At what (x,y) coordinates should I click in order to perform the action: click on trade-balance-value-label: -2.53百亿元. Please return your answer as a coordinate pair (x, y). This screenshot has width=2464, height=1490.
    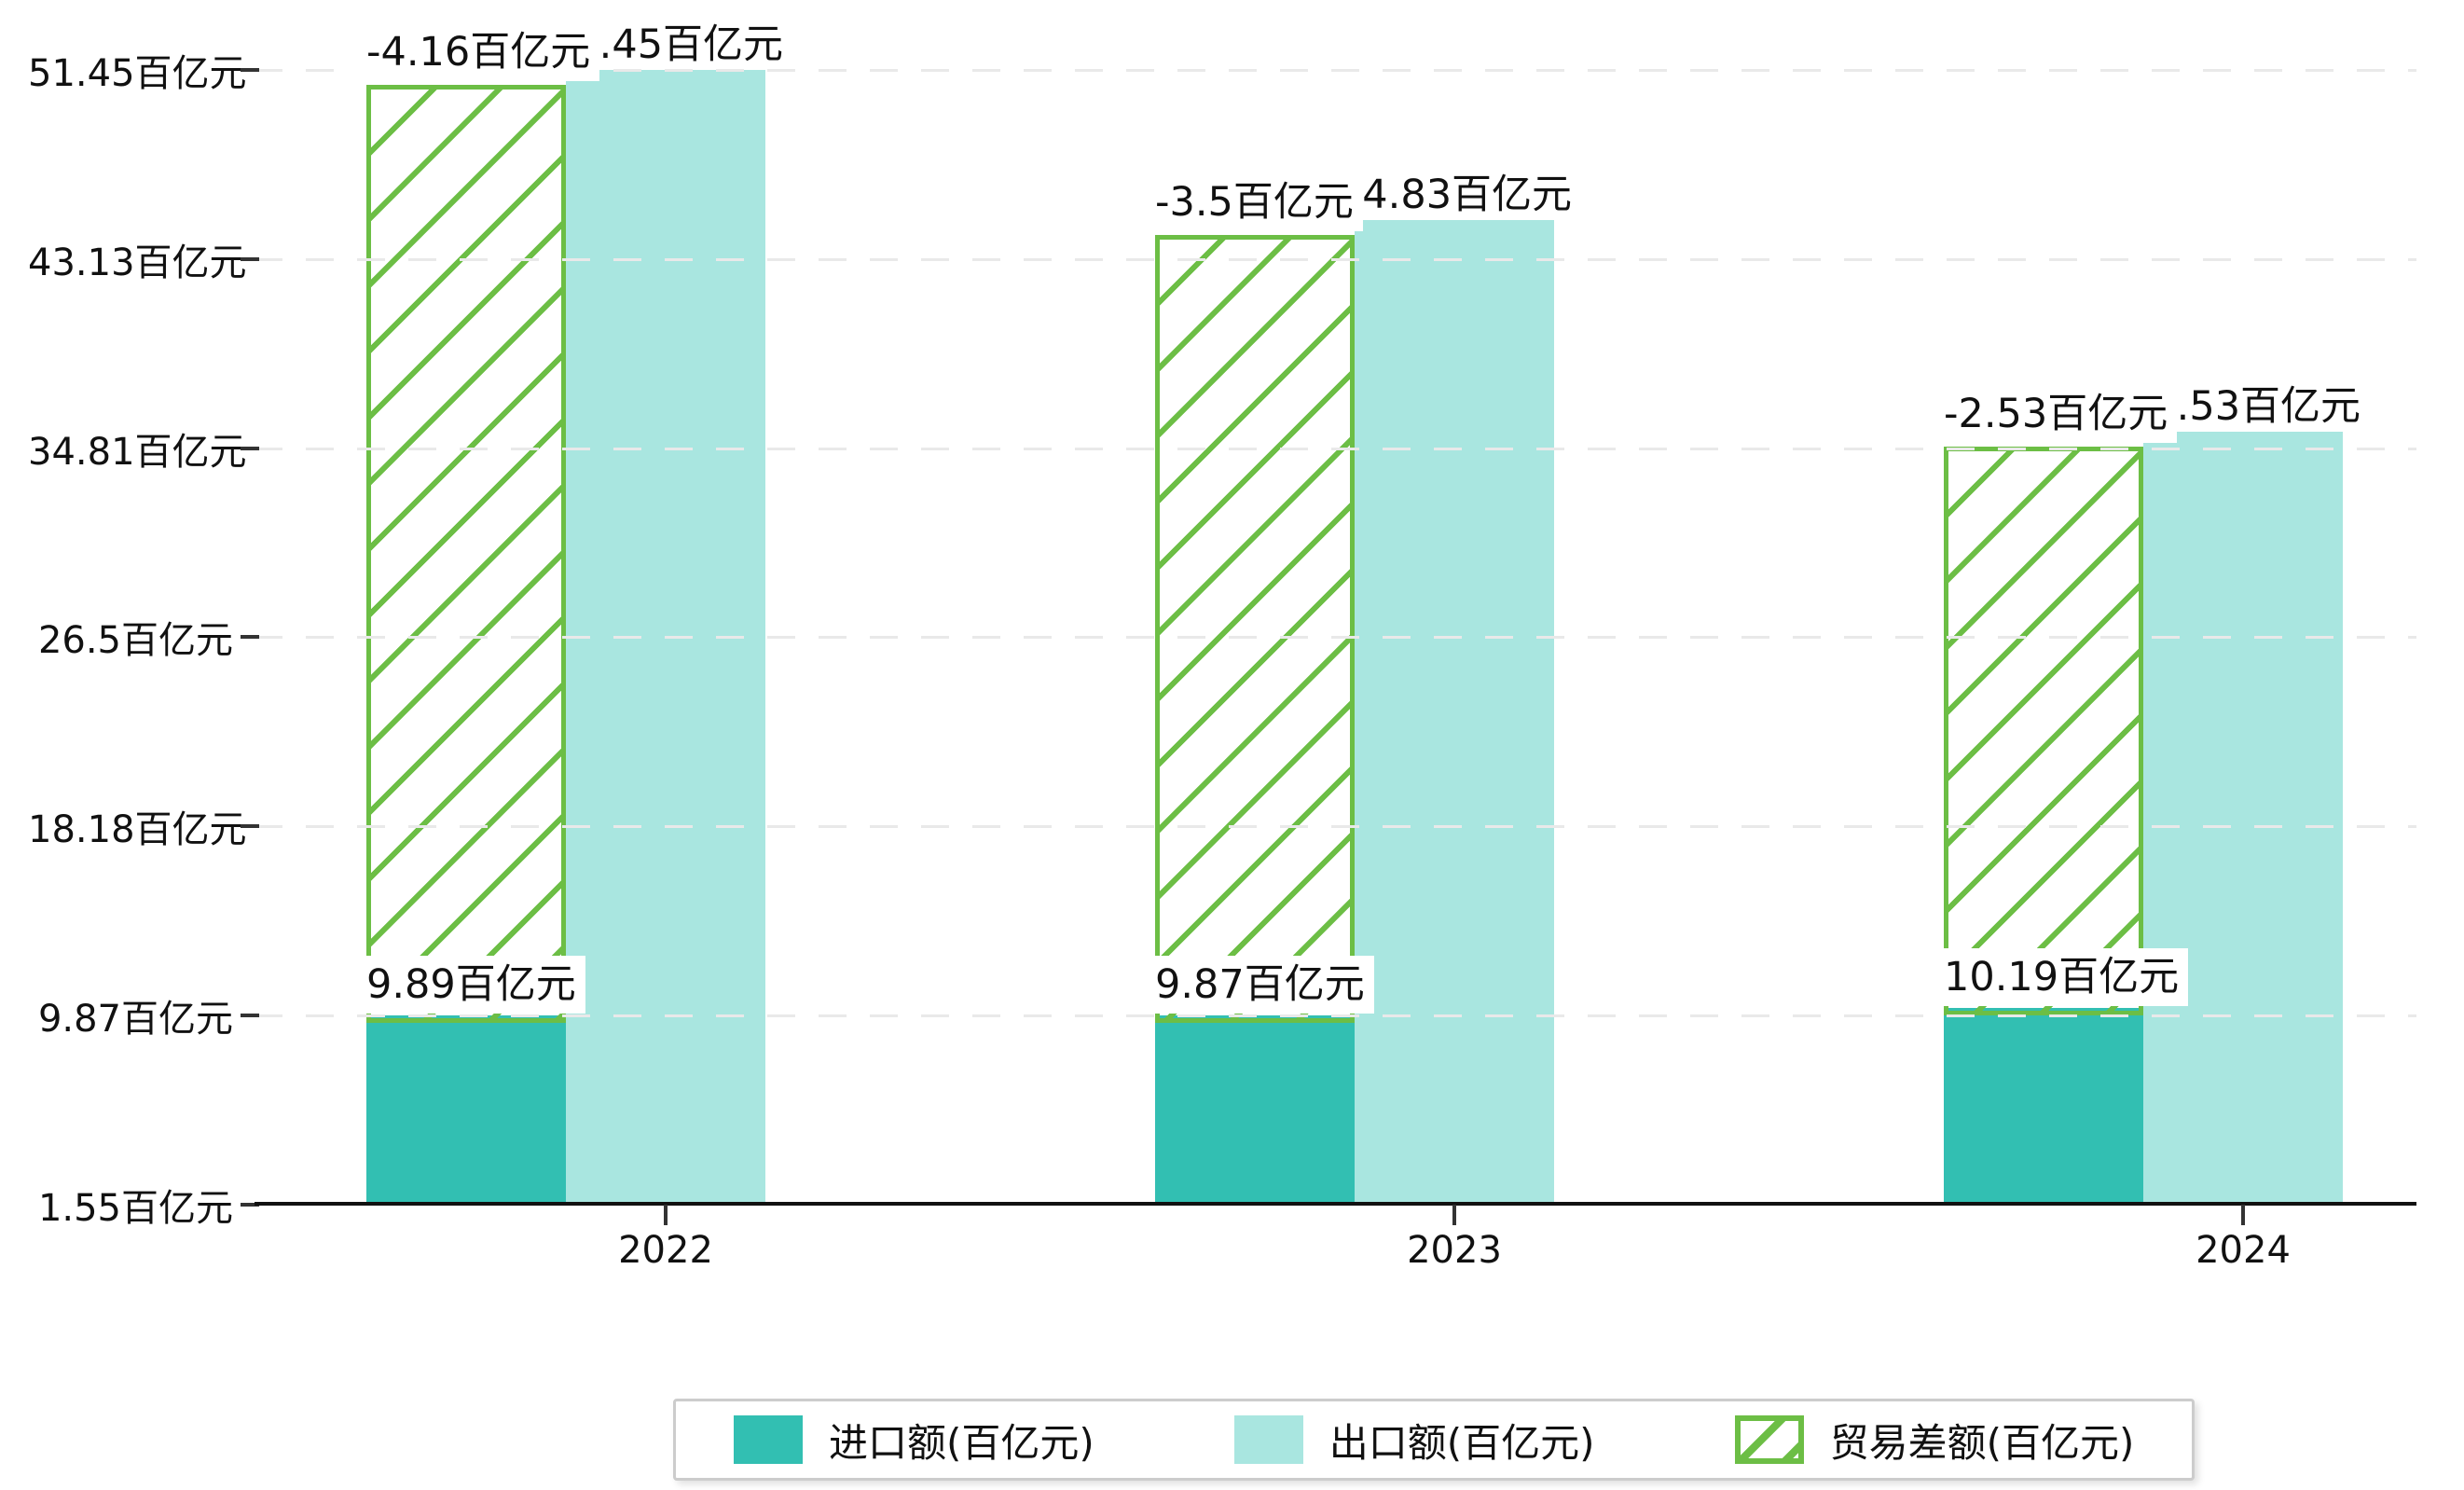
    Looking at the image, I should click on (2056, 414).